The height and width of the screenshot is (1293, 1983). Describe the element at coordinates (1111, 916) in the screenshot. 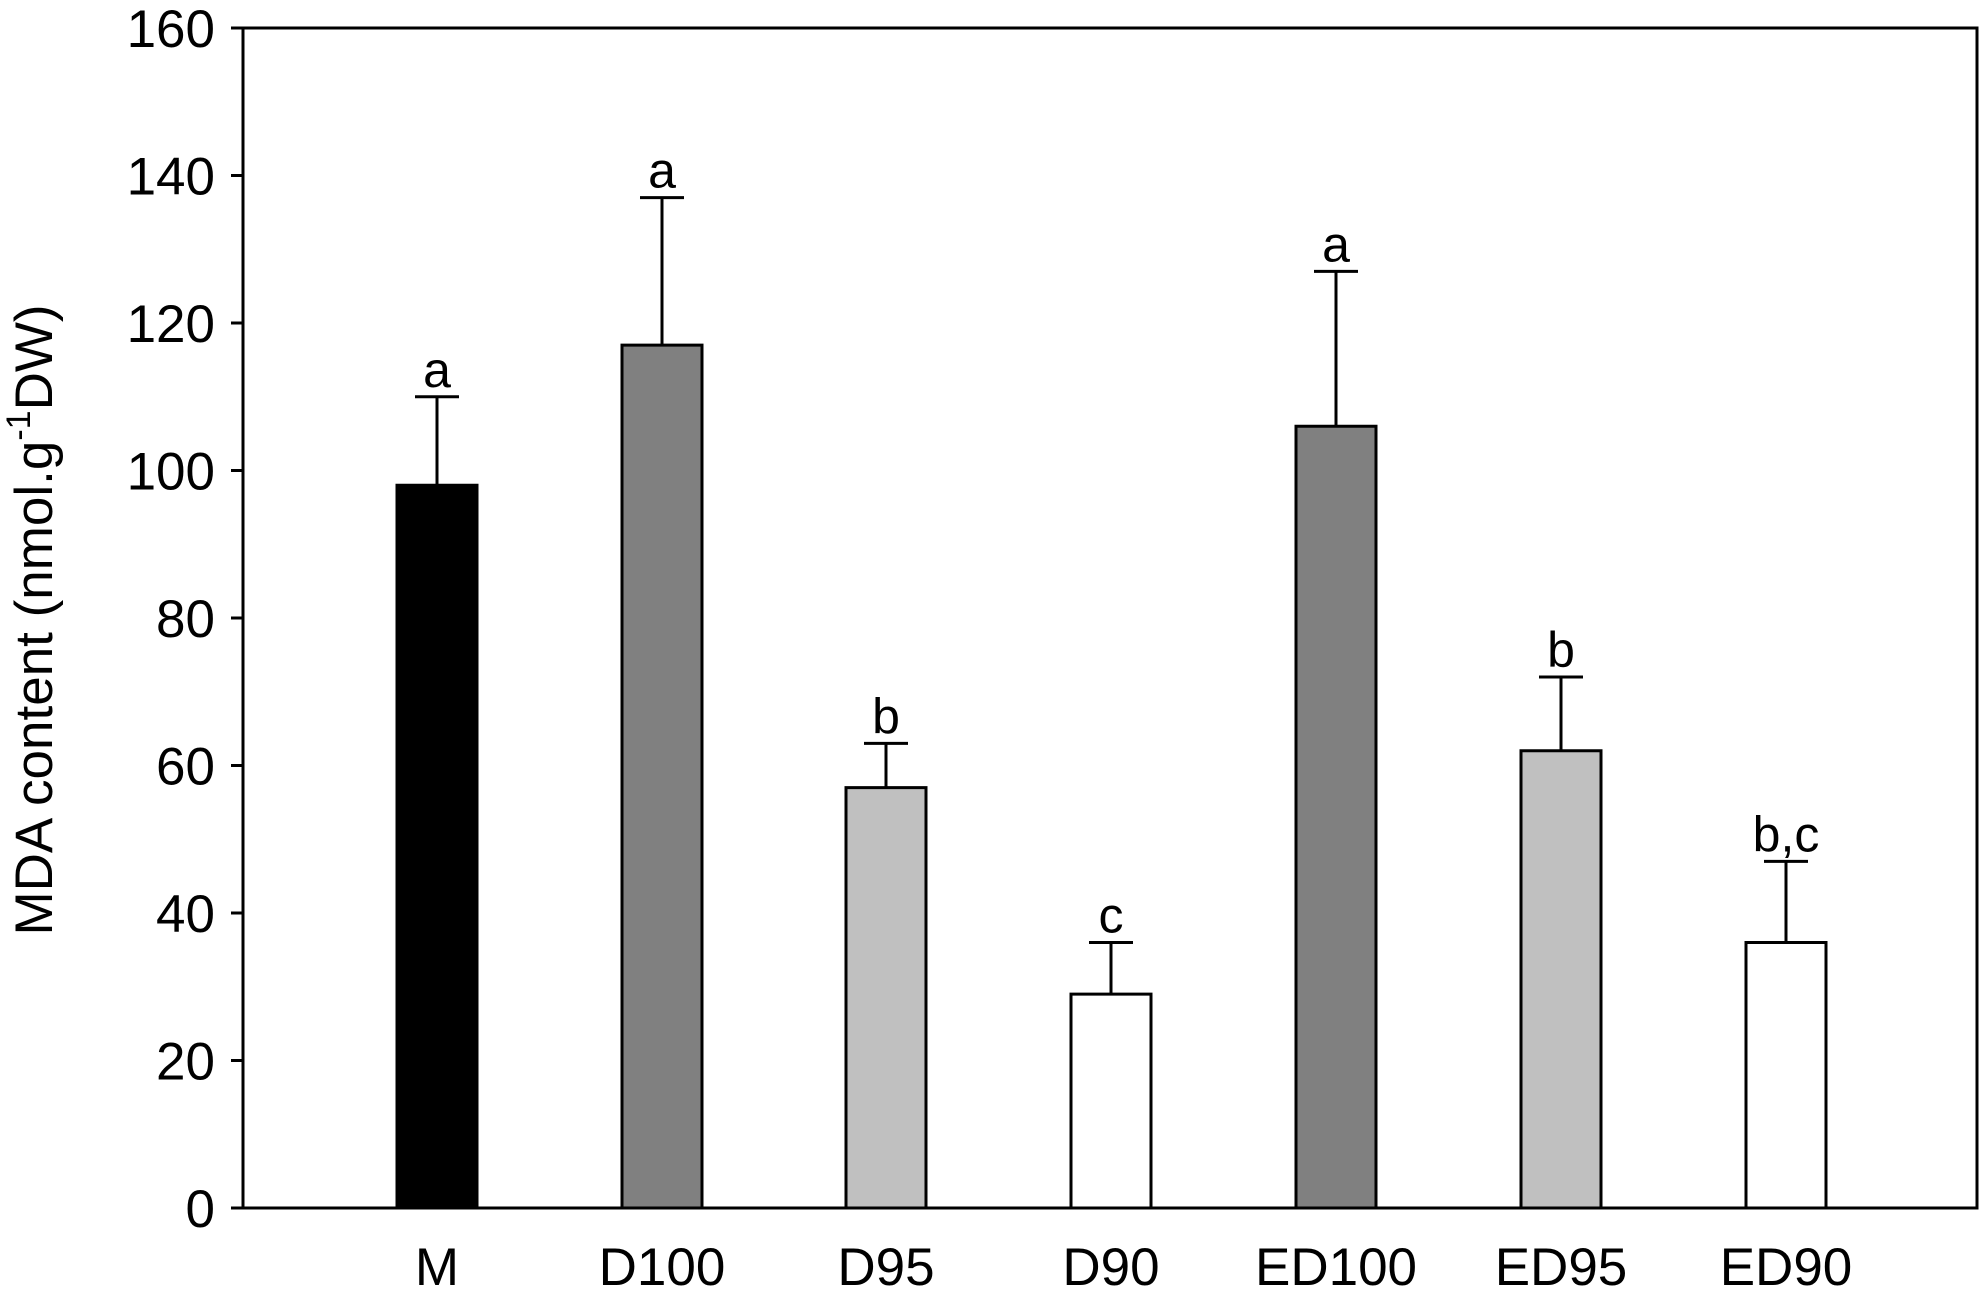

I see `significance-label-d90: c` at that location.